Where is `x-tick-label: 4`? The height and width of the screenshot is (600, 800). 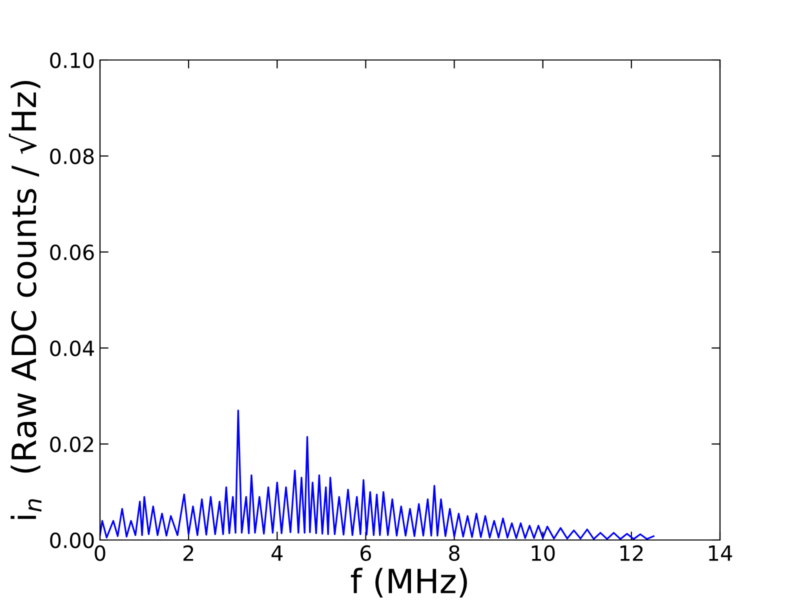 x-tick-label: 4 is located at coordinates (277, 553).